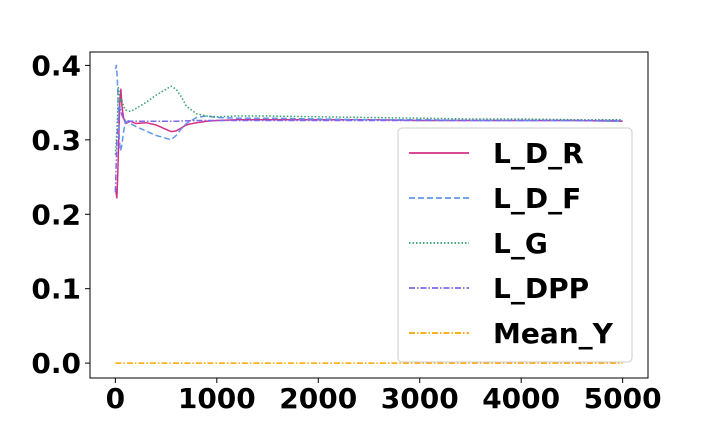 This screenshot has width=720, height=432. I want to click on x-tick-label: 0, so click(115, 398).